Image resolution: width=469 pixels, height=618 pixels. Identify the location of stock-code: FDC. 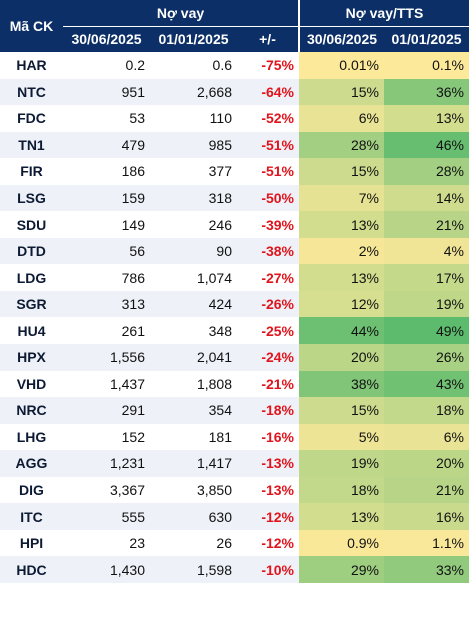
(31, 118).